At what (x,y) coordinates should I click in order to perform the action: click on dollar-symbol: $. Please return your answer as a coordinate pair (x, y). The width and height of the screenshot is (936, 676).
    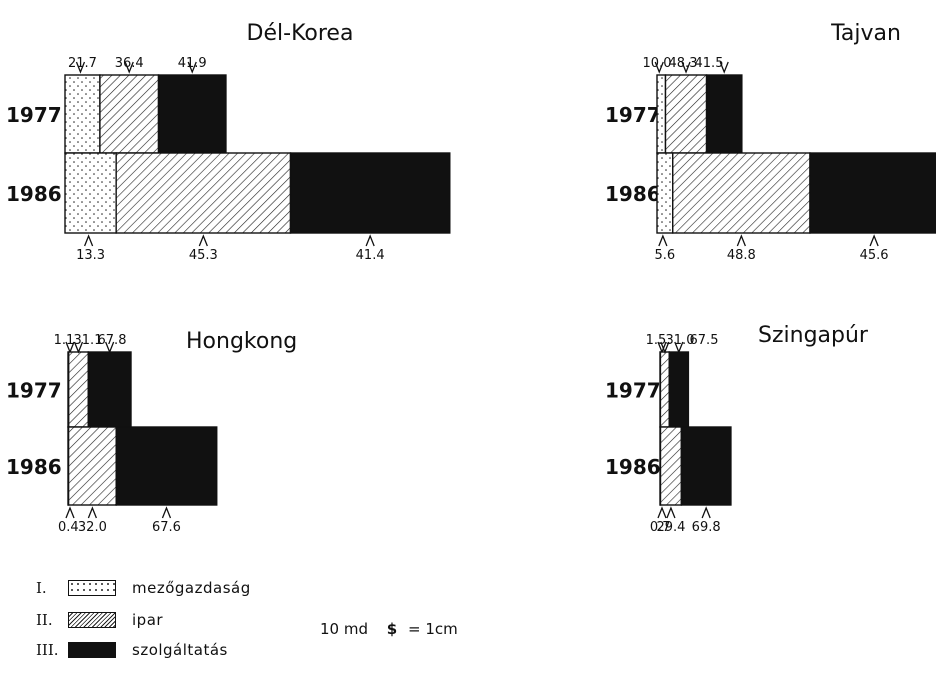
    Looking at the image, I should click on (392, 629).